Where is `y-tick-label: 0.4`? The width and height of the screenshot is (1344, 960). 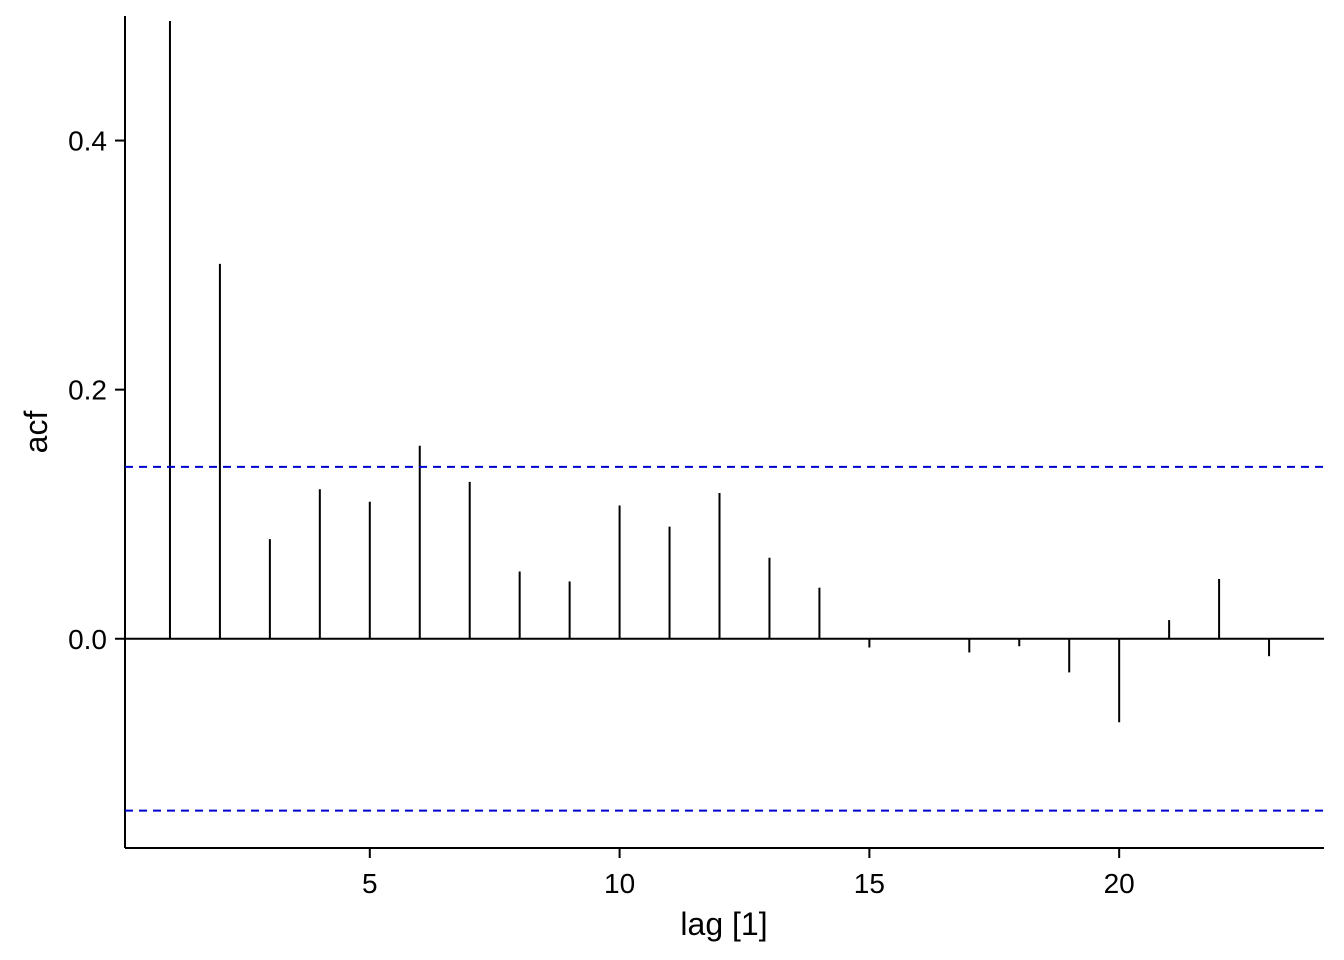
y-tick-label: 0.4 is located at coordinates (87, 141).